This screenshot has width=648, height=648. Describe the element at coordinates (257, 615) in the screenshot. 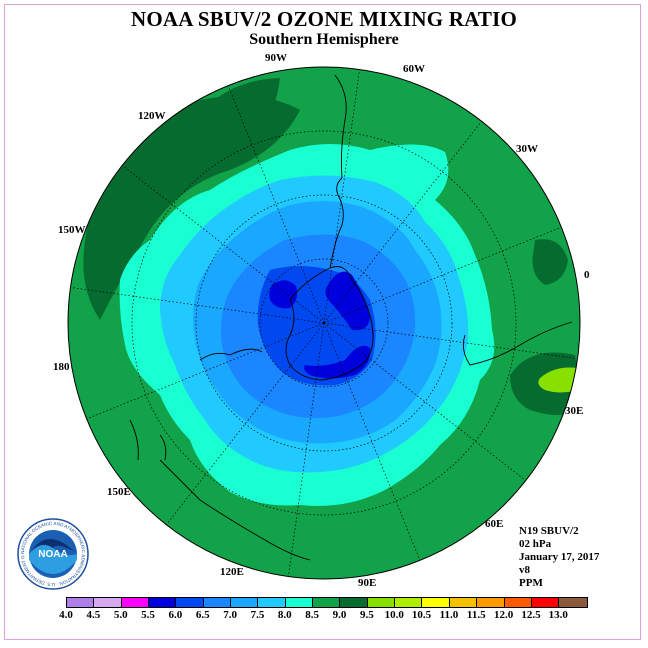

I see `colorbar-tick-label: 7.5` at that location.